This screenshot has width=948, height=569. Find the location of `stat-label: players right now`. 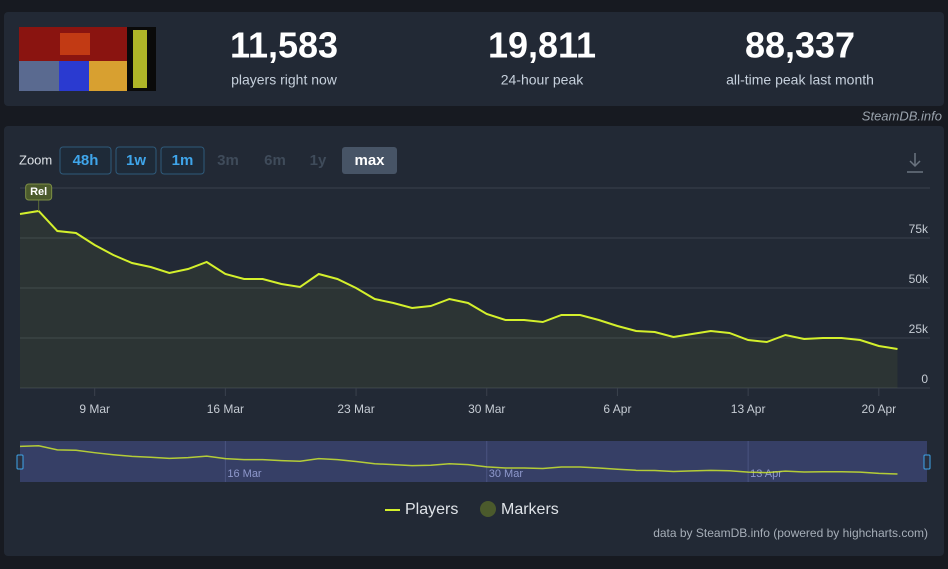

stat-label: players right now is located at coordinates (284, 80).